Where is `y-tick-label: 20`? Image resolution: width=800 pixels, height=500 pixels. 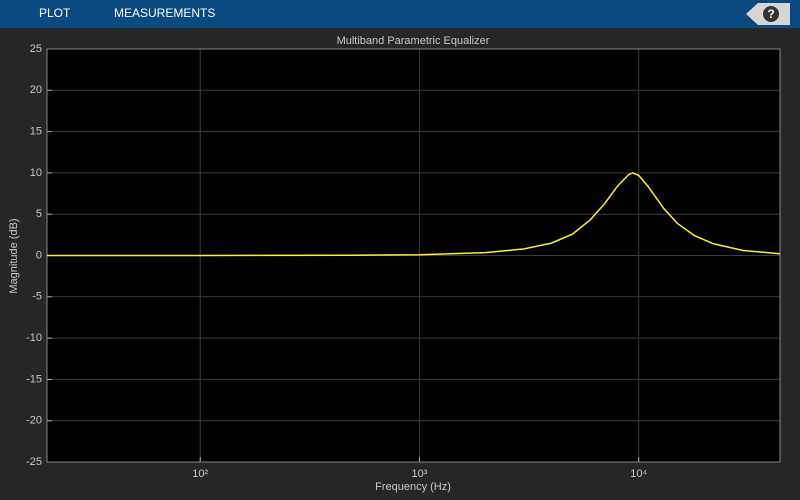
y-tick-label: 20 is located at coordinates (36, 90).